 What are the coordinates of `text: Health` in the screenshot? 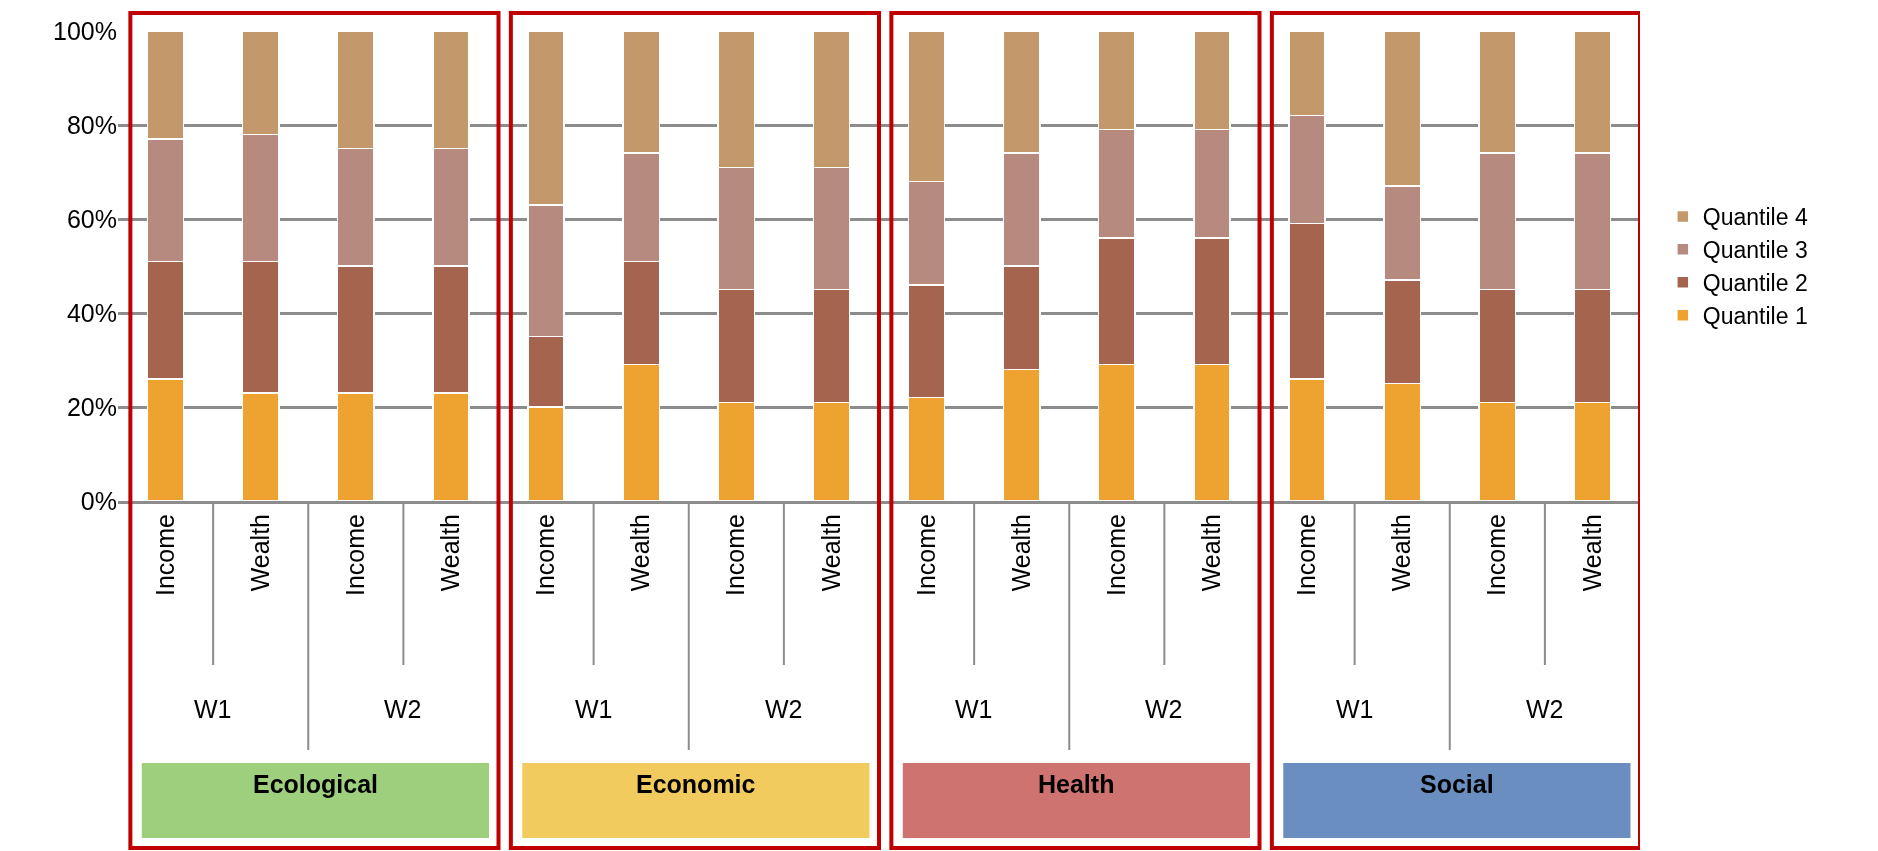 It's located at (1076, 784).